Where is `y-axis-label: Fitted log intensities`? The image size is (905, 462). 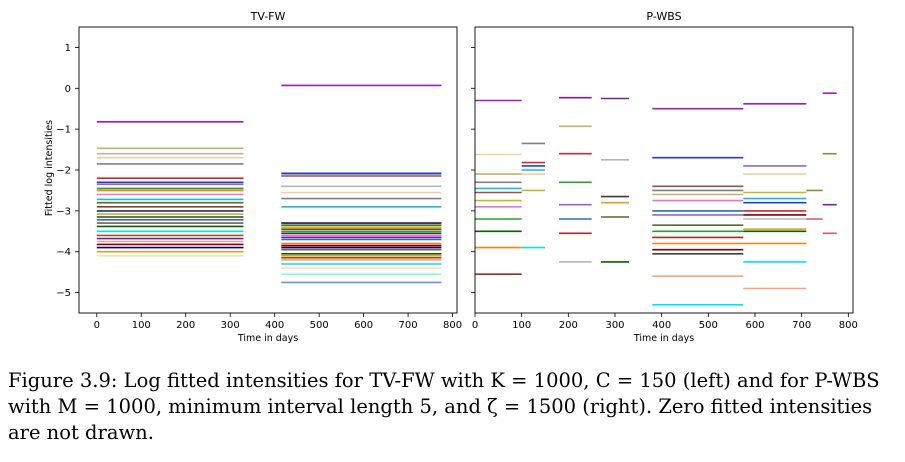
y-axis-label: Fitted log intensities is located at coordinates (49, 168).